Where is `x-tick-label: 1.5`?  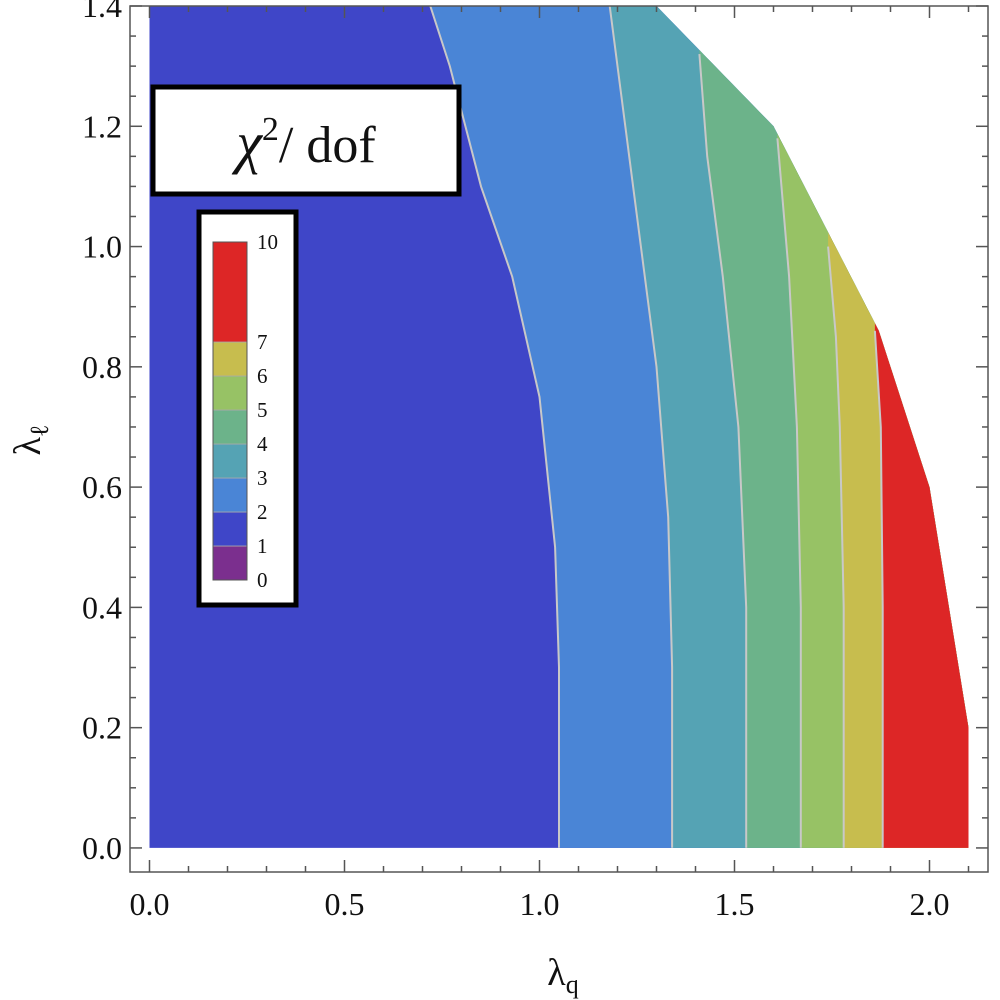 x-tick-label: 1.5 is located at coordinates (735, 904).